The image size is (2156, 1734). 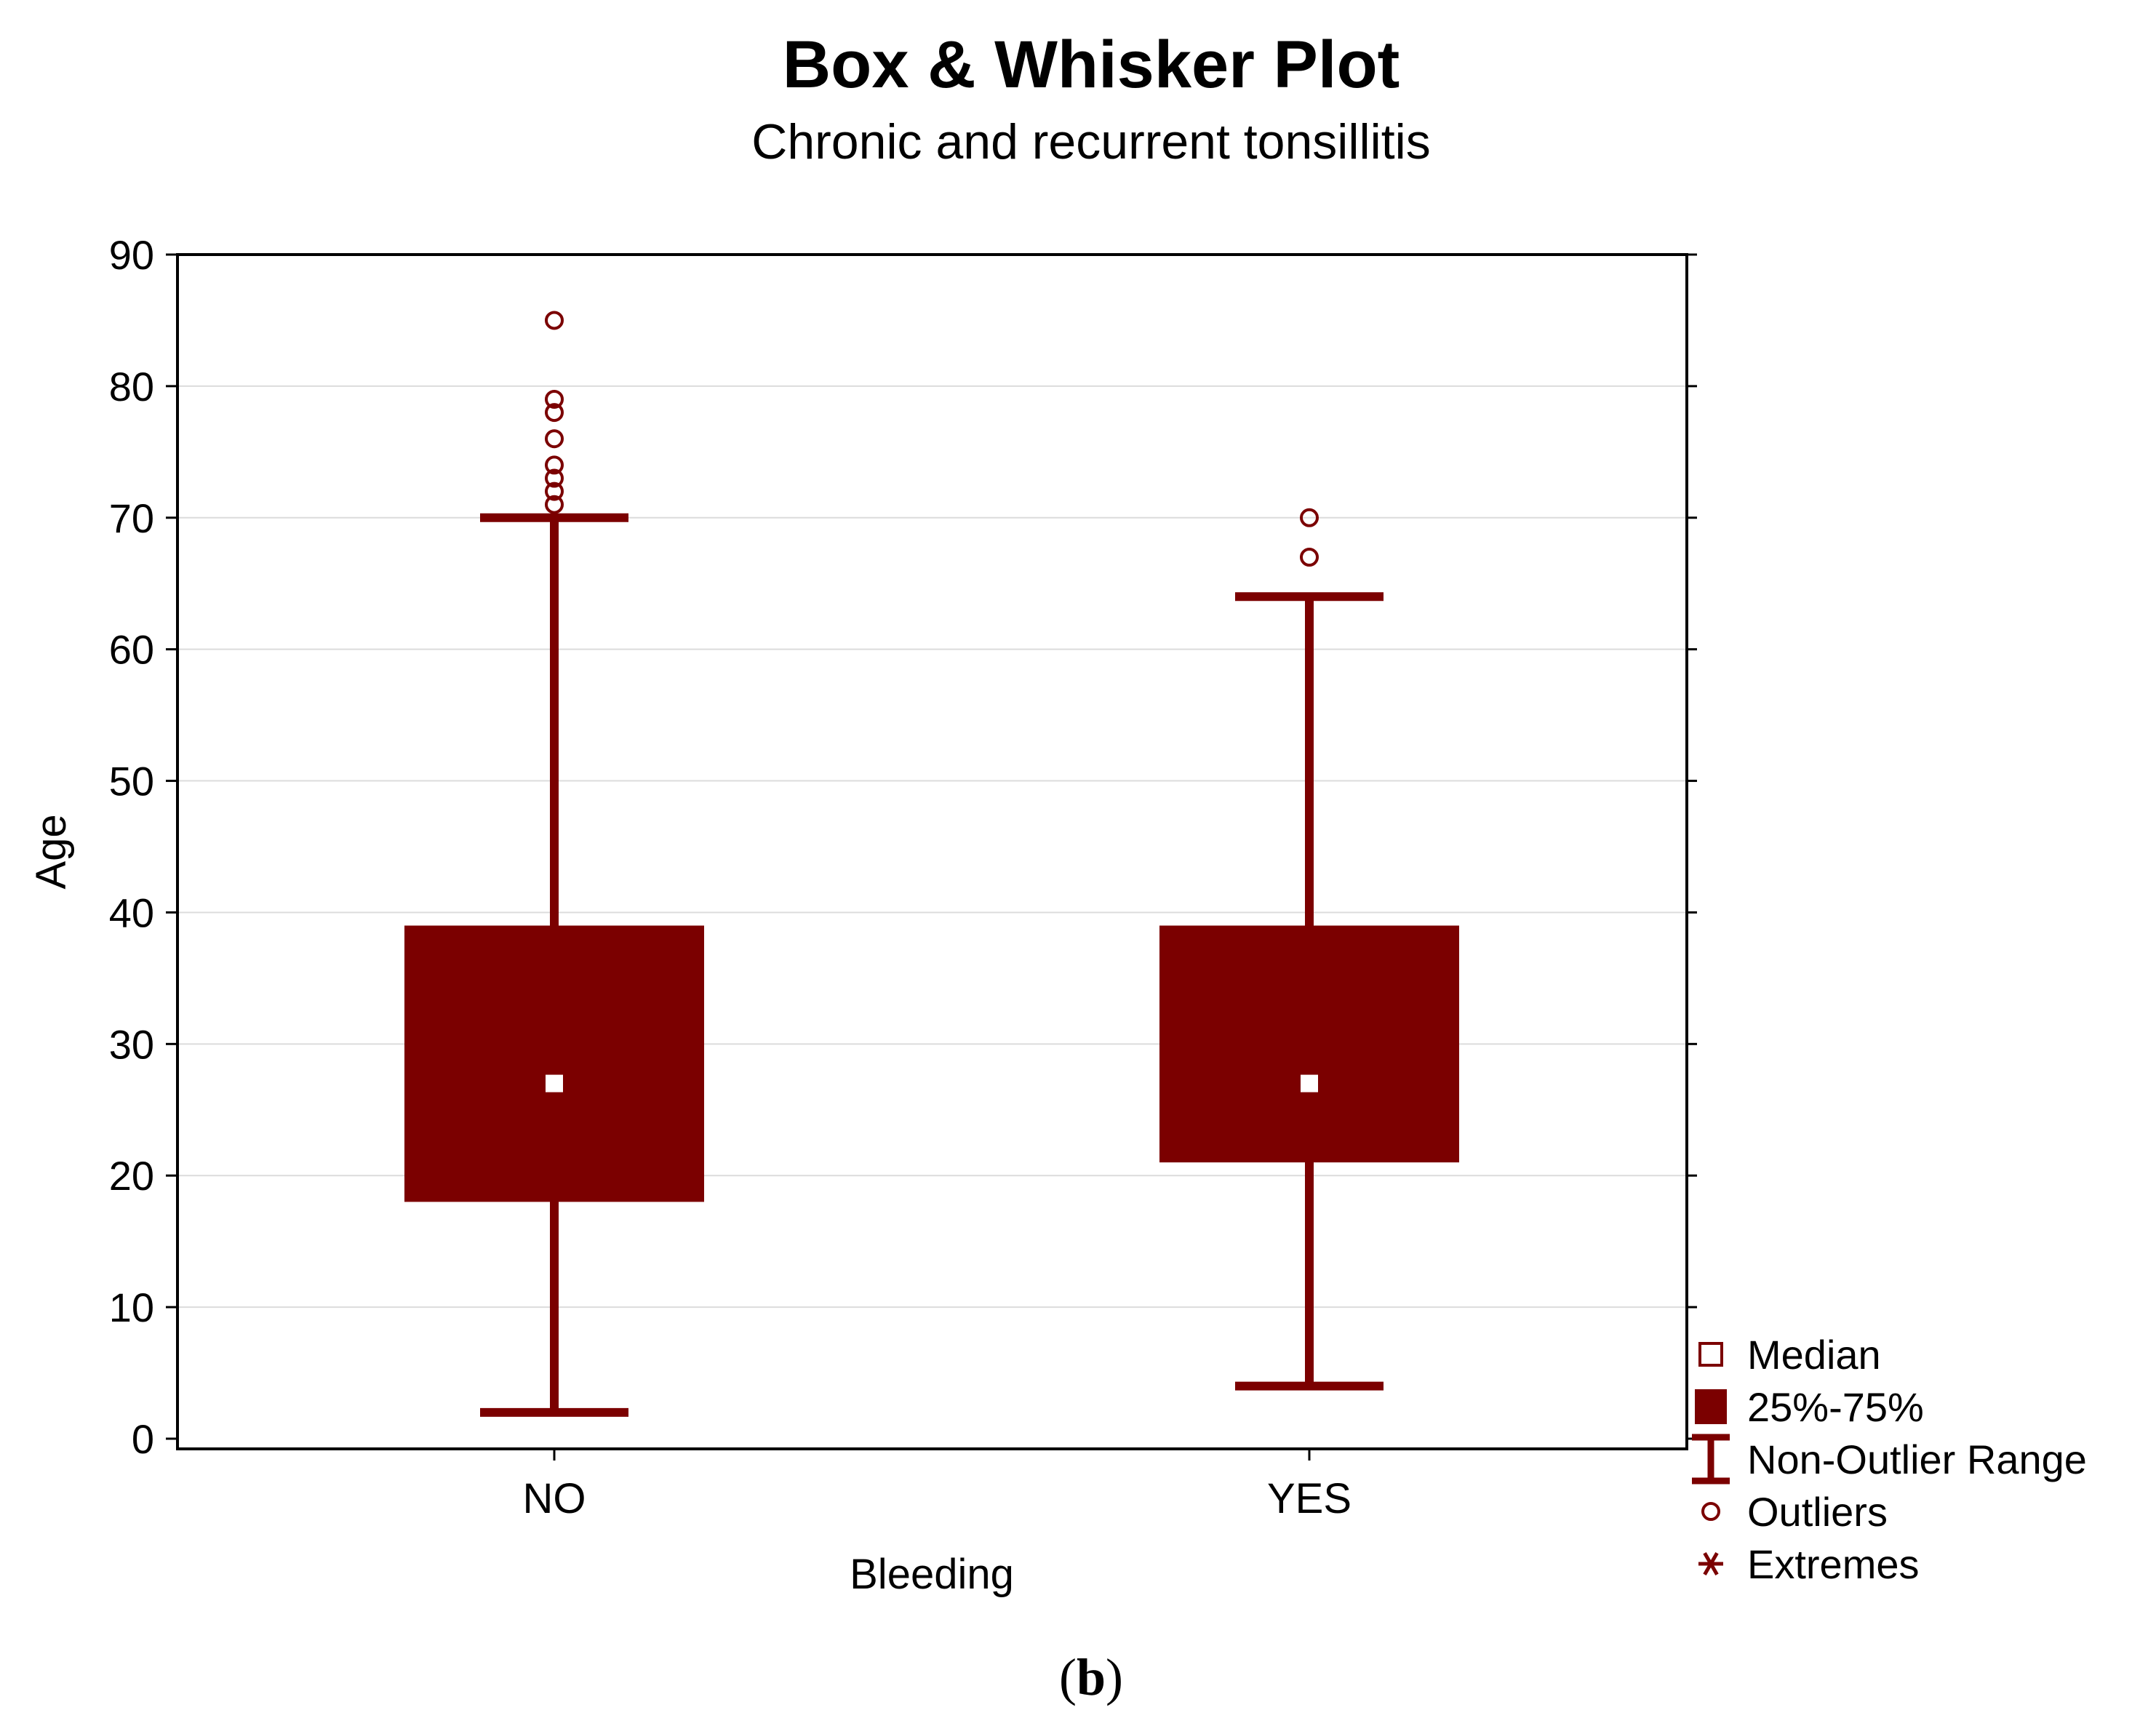 What do you see at coordinates (143, 1439) in the screenshot?
I see `y-tick-label: 0` at bounding box center [143, 1439].